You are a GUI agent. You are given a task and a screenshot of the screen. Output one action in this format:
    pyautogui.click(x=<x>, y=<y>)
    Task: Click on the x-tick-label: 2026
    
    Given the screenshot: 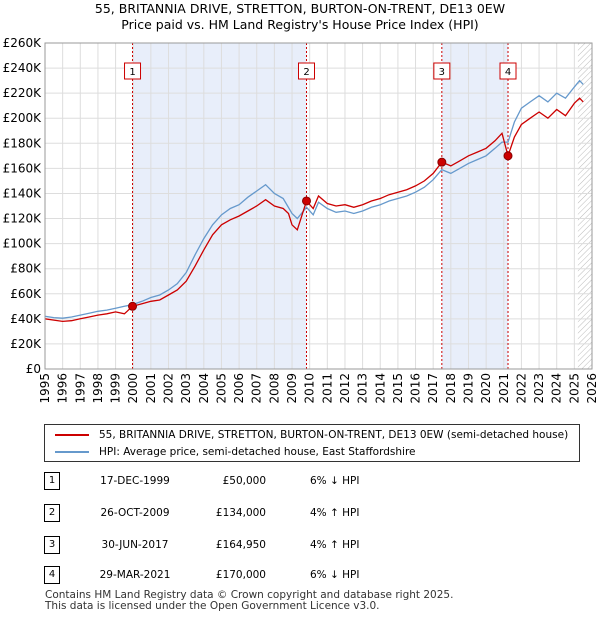 What is the action you would take?
    pyautogui.click(x=592, y=388)
    